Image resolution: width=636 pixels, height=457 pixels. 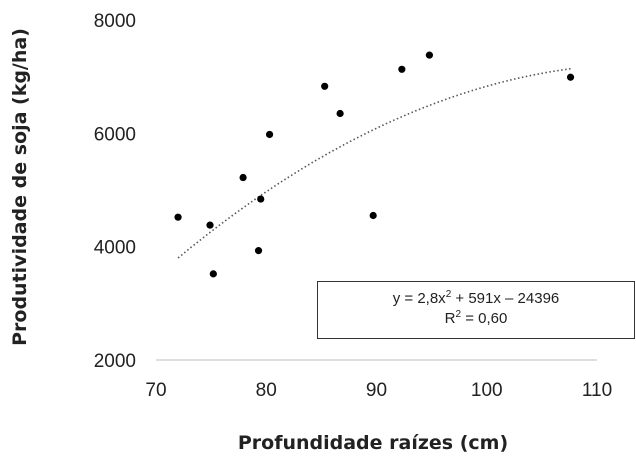 I want to click on equation-box: y = 2,8x2 + 591x – 24396 R2 = 0,60, so click(x=476, y=310).